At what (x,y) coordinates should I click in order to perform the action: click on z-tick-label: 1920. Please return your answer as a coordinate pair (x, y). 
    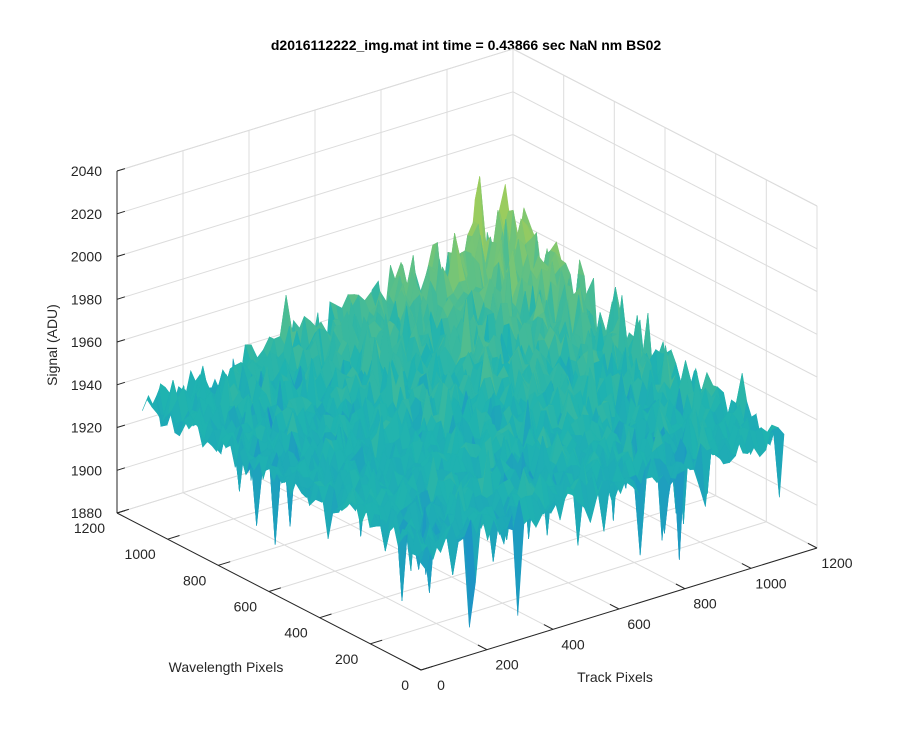
    Looking at the image, I should click on (86, 428).